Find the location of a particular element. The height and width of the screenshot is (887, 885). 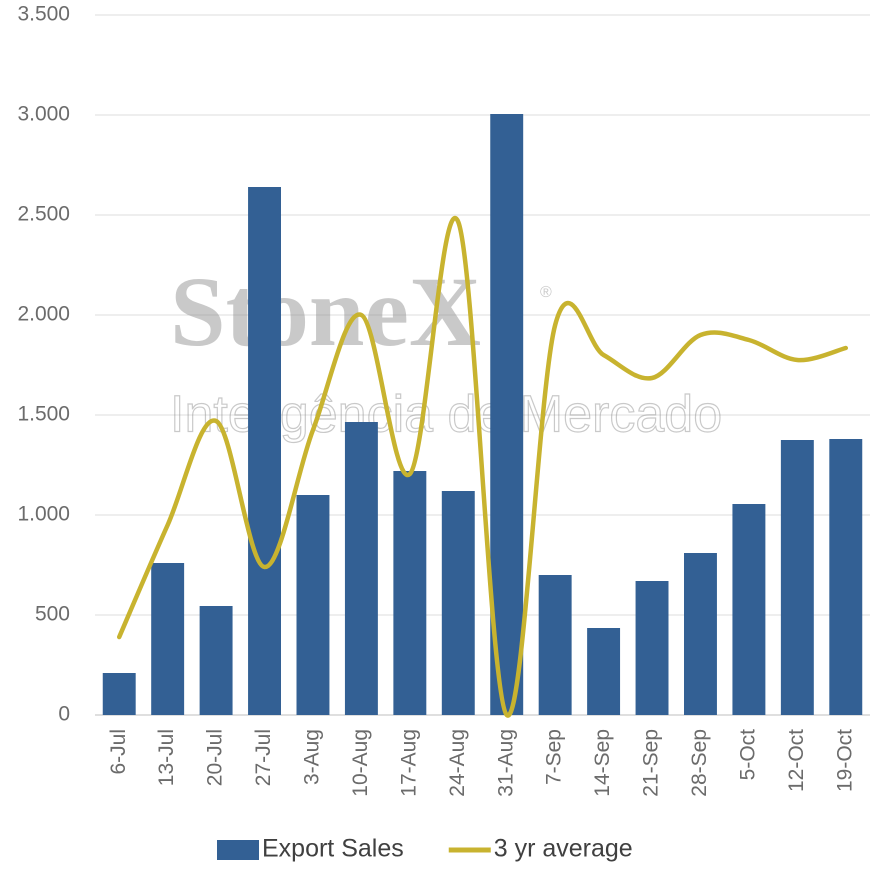

x-tick-label: 20-Jul is located at coordinates (215, 757).